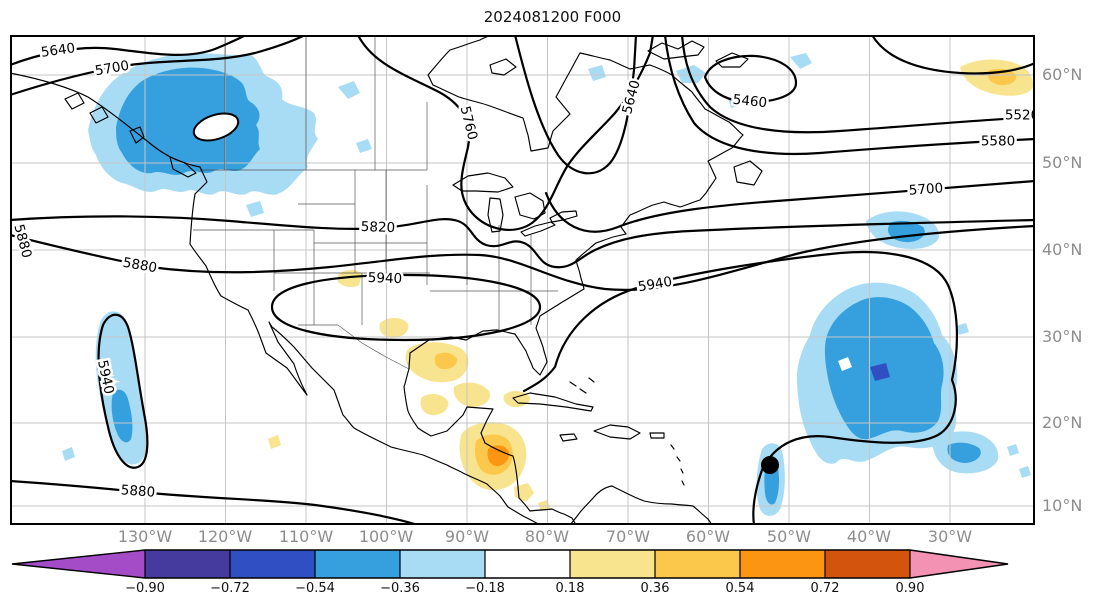  I want to click on contour-5880-south, so click(215, 502).